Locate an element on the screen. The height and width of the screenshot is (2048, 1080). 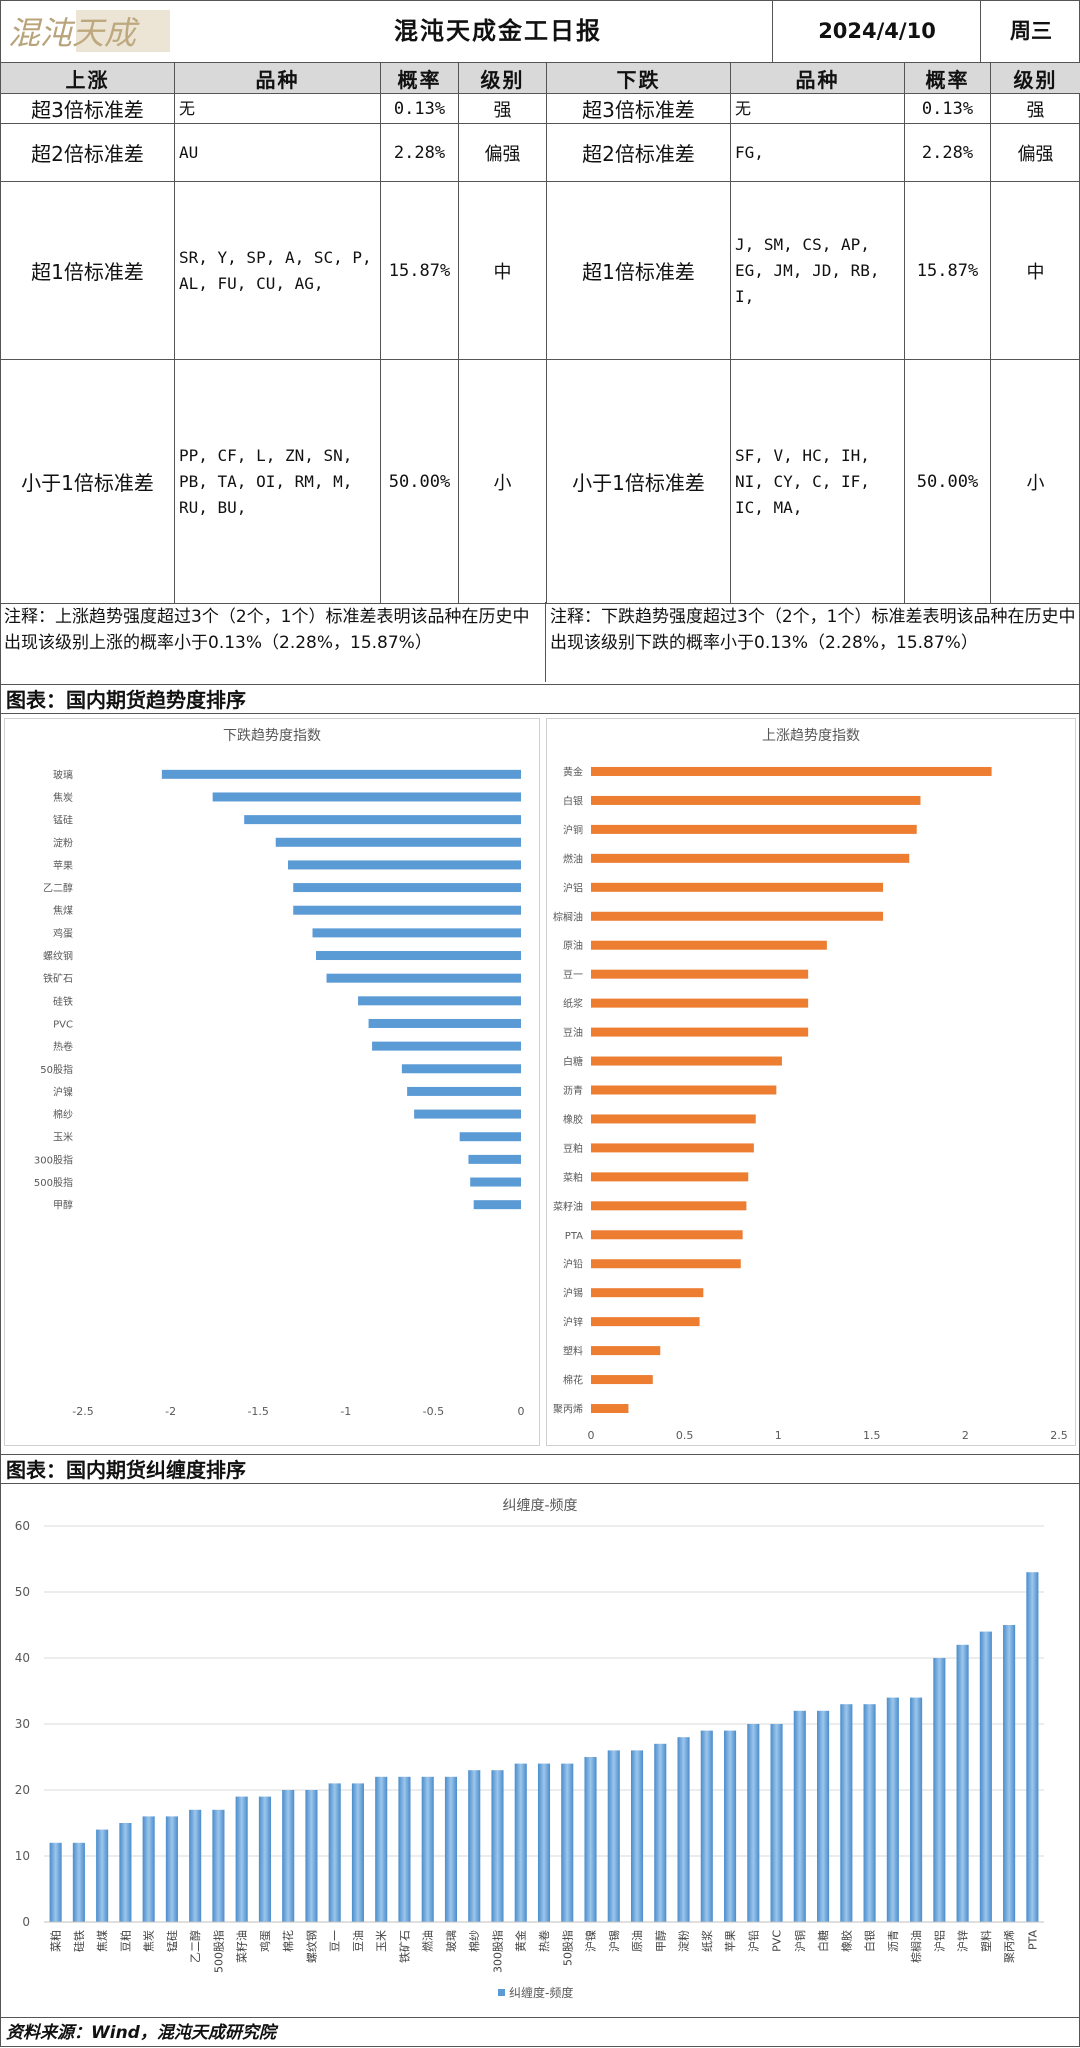
legend-swatch is located at coordinates (501, 1992).